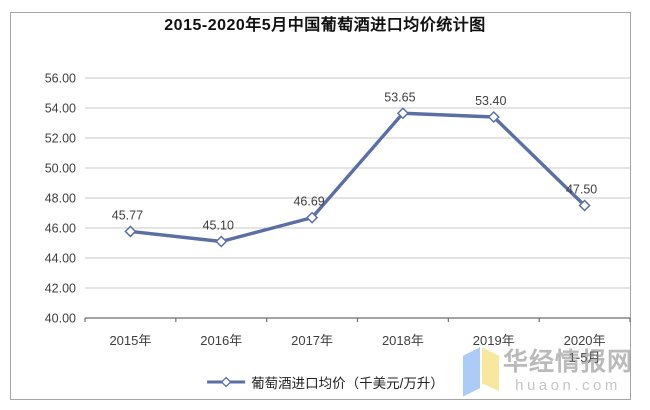 This screenshot has height=410, width=650. I want to click on watermark: 华经情报网 huaon.com, so click(547, 371).